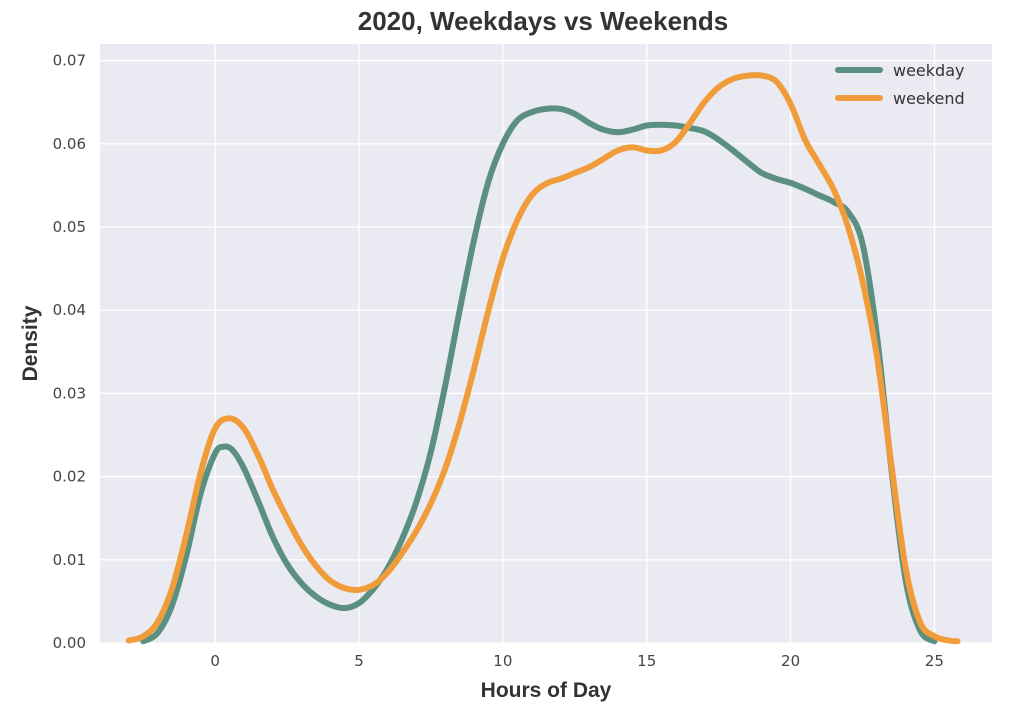  What do you see at coordinates (546, 690) in the screenshot?
I see `x-axis-label: Hours of Day` at bounding box center [546, 690].